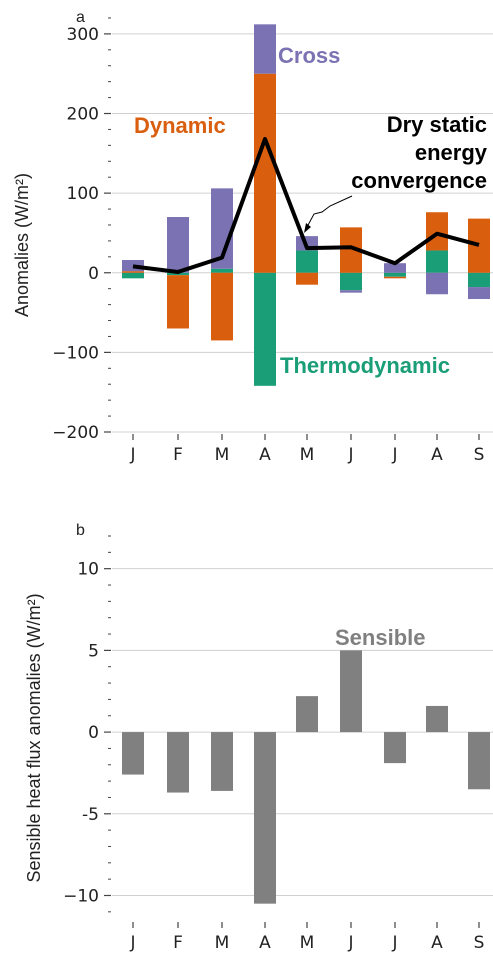 This screenshot has width=493, height=960. What do you see at coordinates (75, 433) in the screenshot?
I see `panel-a-y-tick-label: −200` at bounding box center [75, 433].